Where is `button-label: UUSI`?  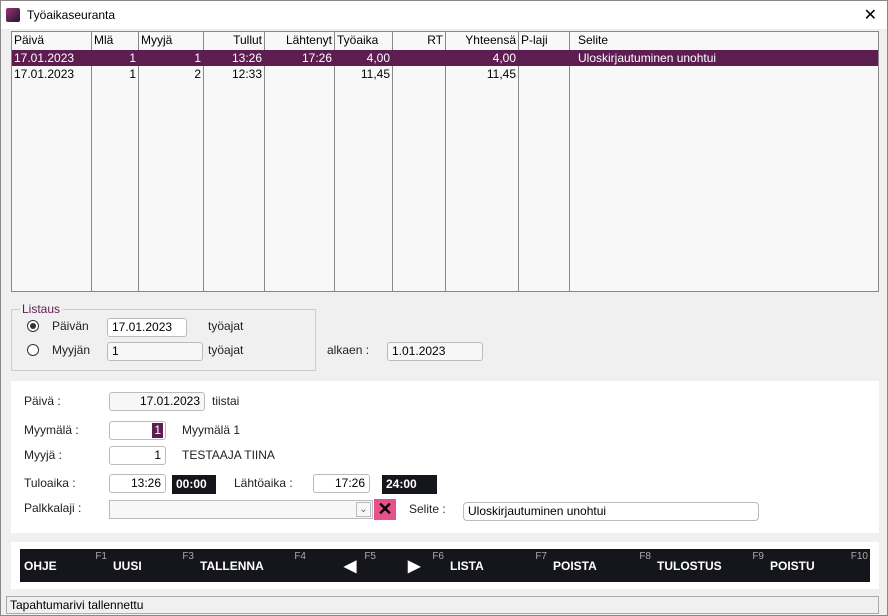 button-label: UUSI is located at coordinates (127, 566).